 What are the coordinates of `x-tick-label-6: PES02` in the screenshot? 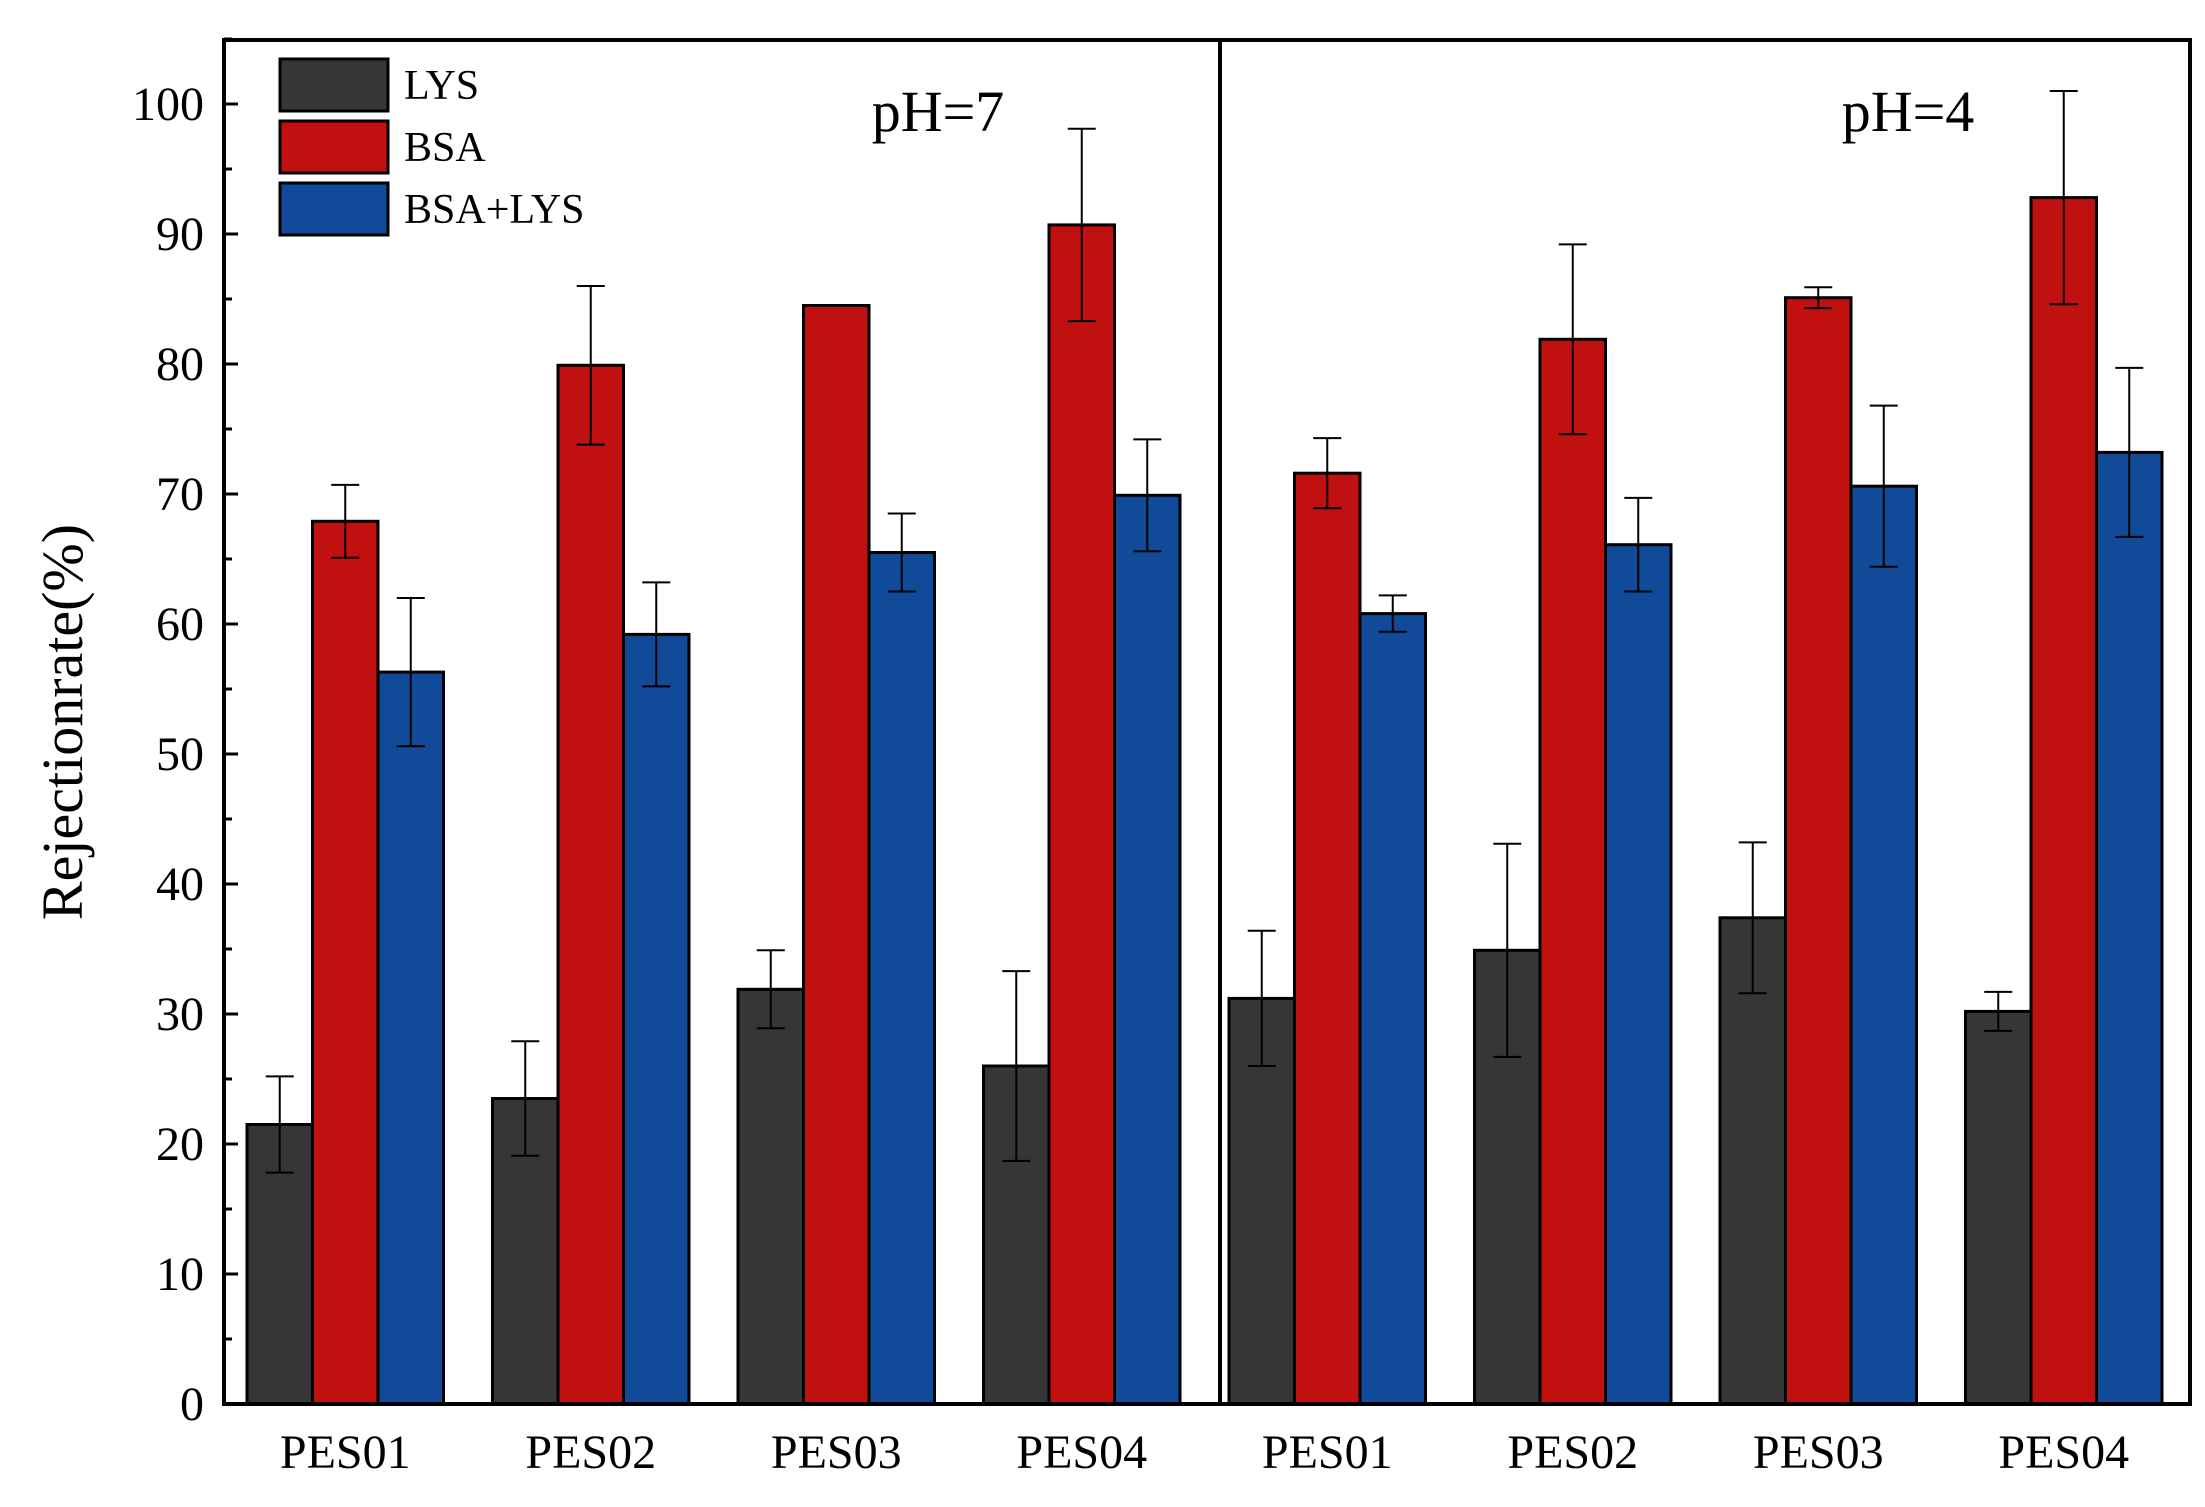 It's located at (1572, 1452).